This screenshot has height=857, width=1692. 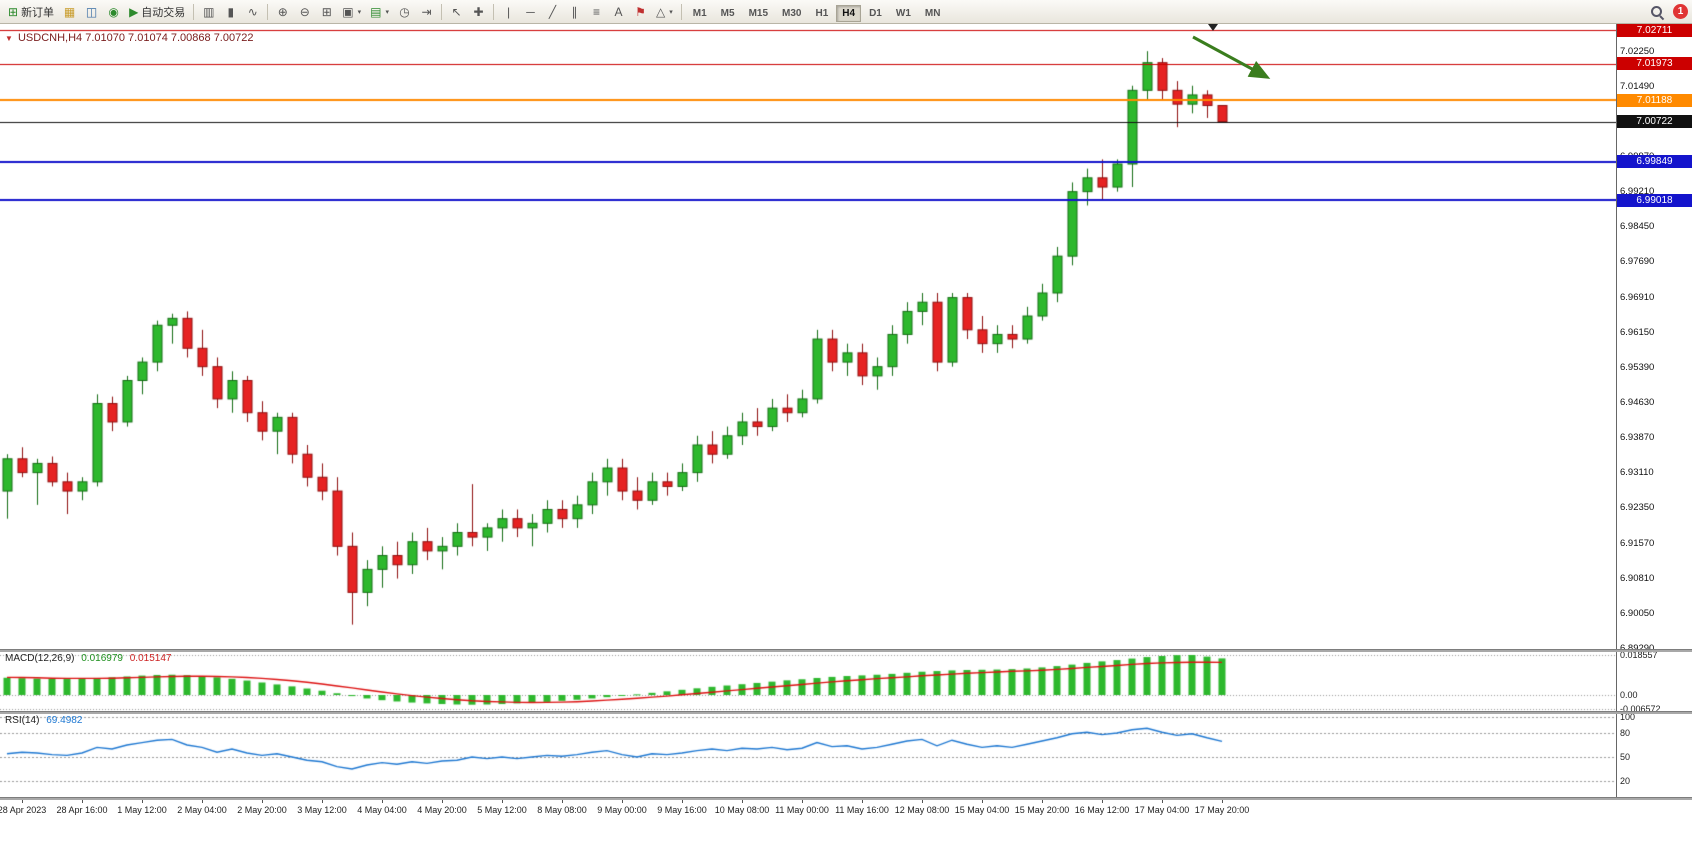 I want to click on price-scale-label: 20, so click(x=1625, y=781).